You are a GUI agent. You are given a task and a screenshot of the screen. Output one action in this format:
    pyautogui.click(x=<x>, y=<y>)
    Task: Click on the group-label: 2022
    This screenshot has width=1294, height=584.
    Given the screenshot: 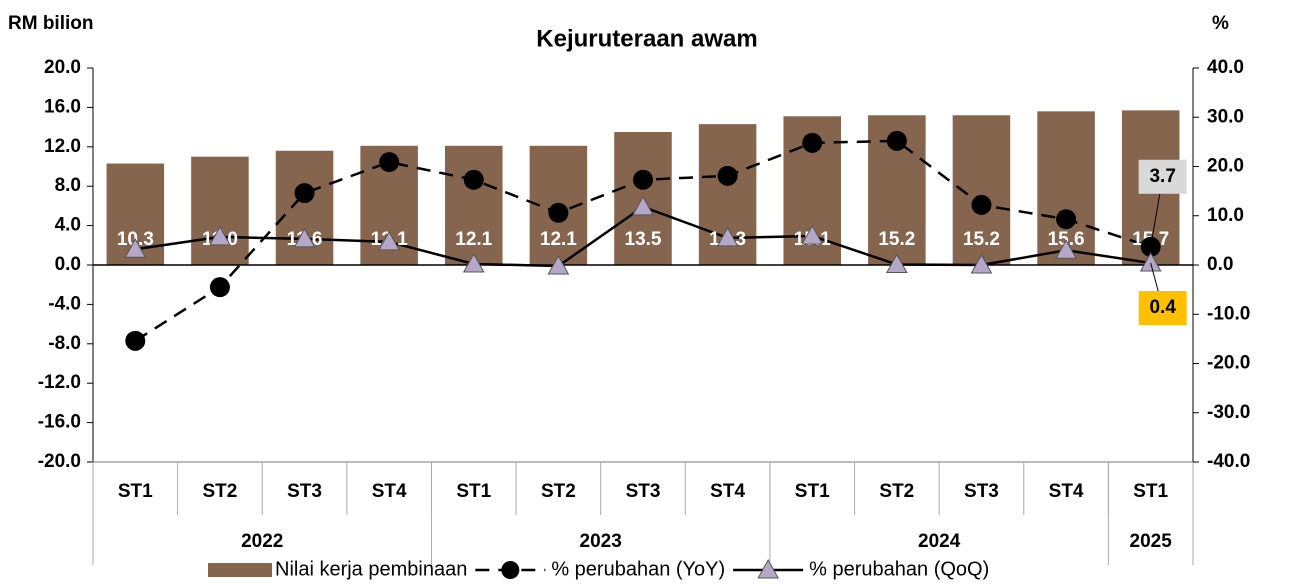 What is the action you would take?
    pyautogui.click(x=262, y=541)
    